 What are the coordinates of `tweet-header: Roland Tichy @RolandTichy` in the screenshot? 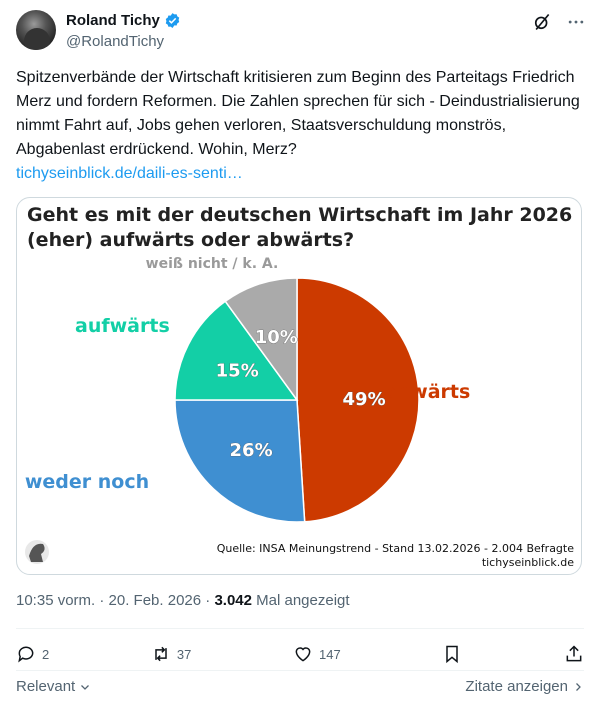 It's located at (301, 33).